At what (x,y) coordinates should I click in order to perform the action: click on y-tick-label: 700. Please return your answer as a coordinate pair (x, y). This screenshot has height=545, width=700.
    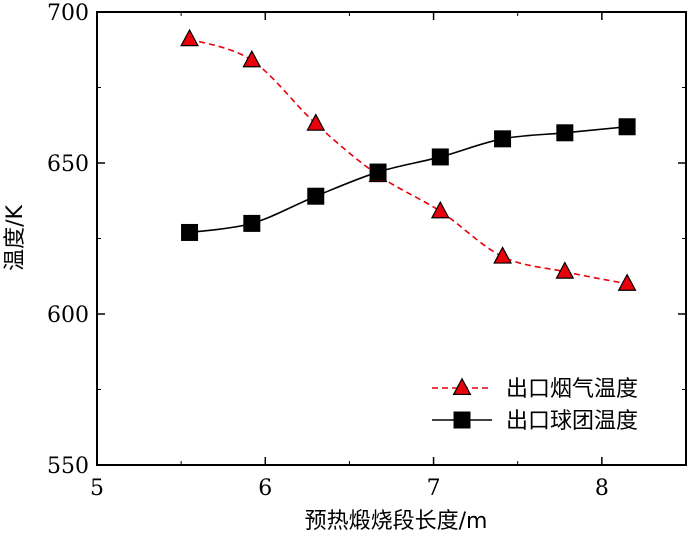
    Looking at the image, I should click on (68, 13).